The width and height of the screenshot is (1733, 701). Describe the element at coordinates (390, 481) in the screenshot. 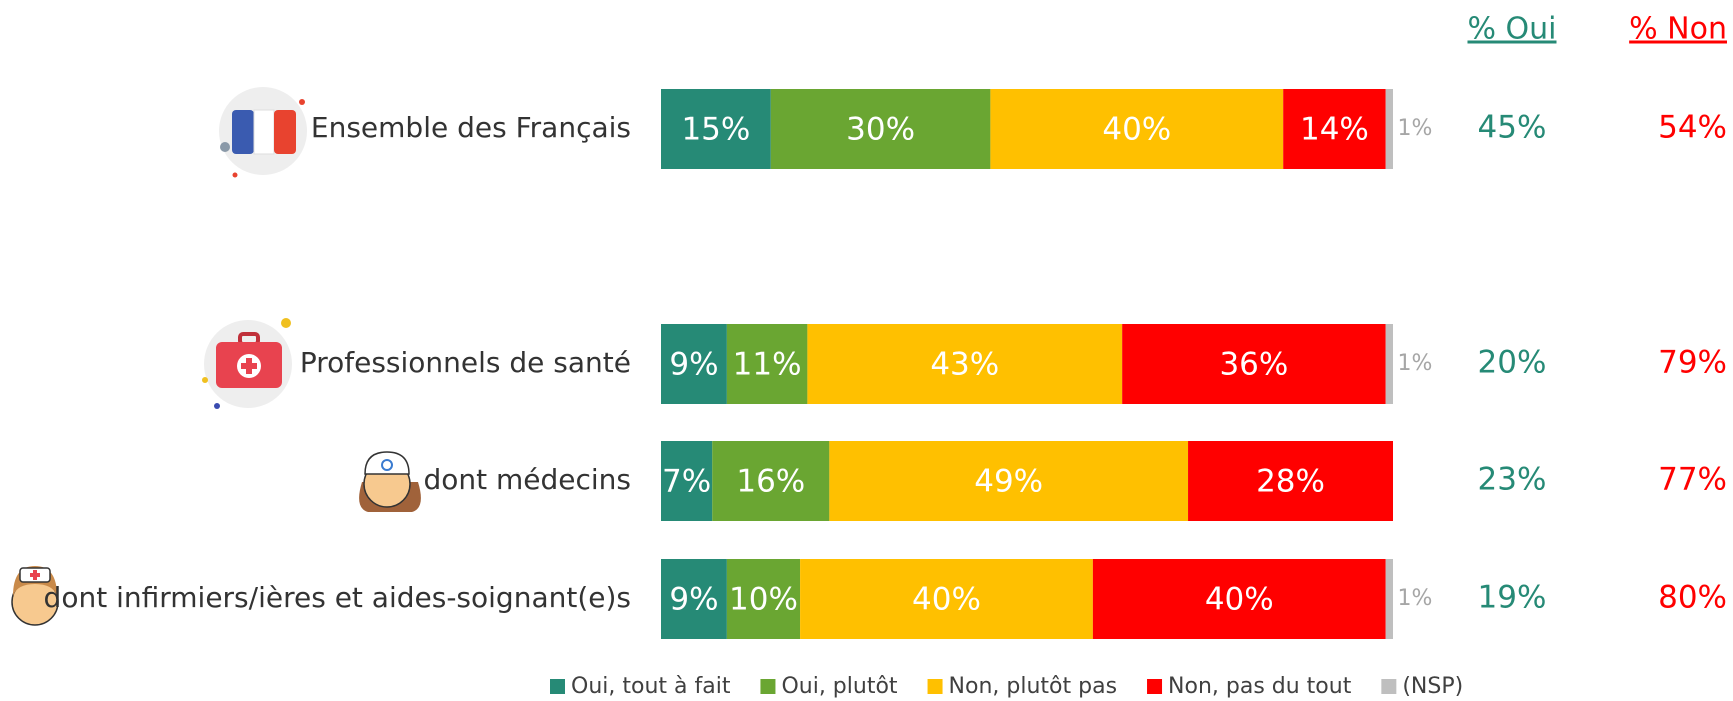

I see `icon-doctor` at that location.